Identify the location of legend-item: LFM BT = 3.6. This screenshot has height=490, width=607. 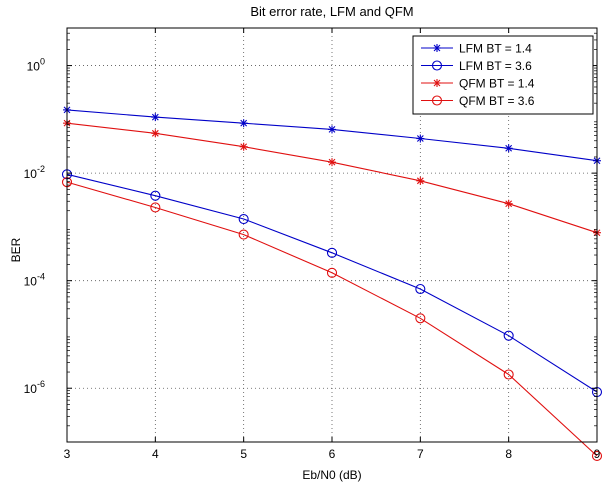
(476, 66).